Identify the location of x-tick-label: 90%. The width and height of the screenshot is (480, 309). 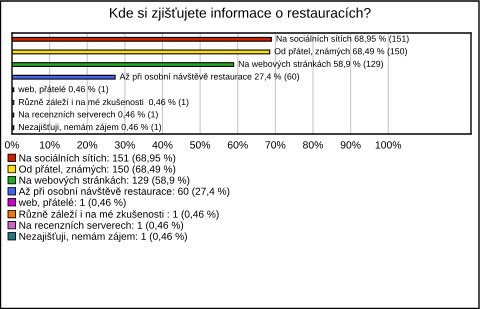
(350, 145).